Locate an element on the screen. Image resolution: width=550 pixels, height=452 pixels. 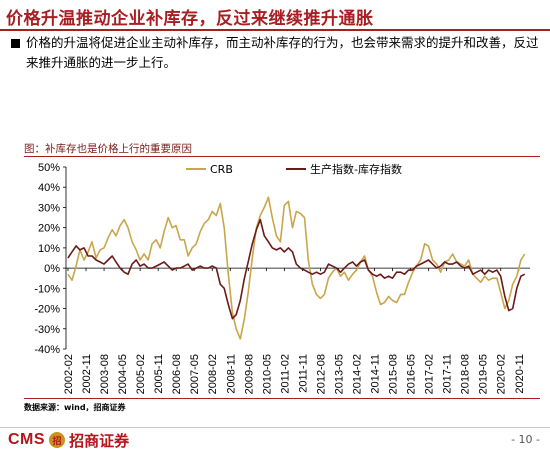
logo-company-name: 招商证券 is located at coordinates (99, 440).